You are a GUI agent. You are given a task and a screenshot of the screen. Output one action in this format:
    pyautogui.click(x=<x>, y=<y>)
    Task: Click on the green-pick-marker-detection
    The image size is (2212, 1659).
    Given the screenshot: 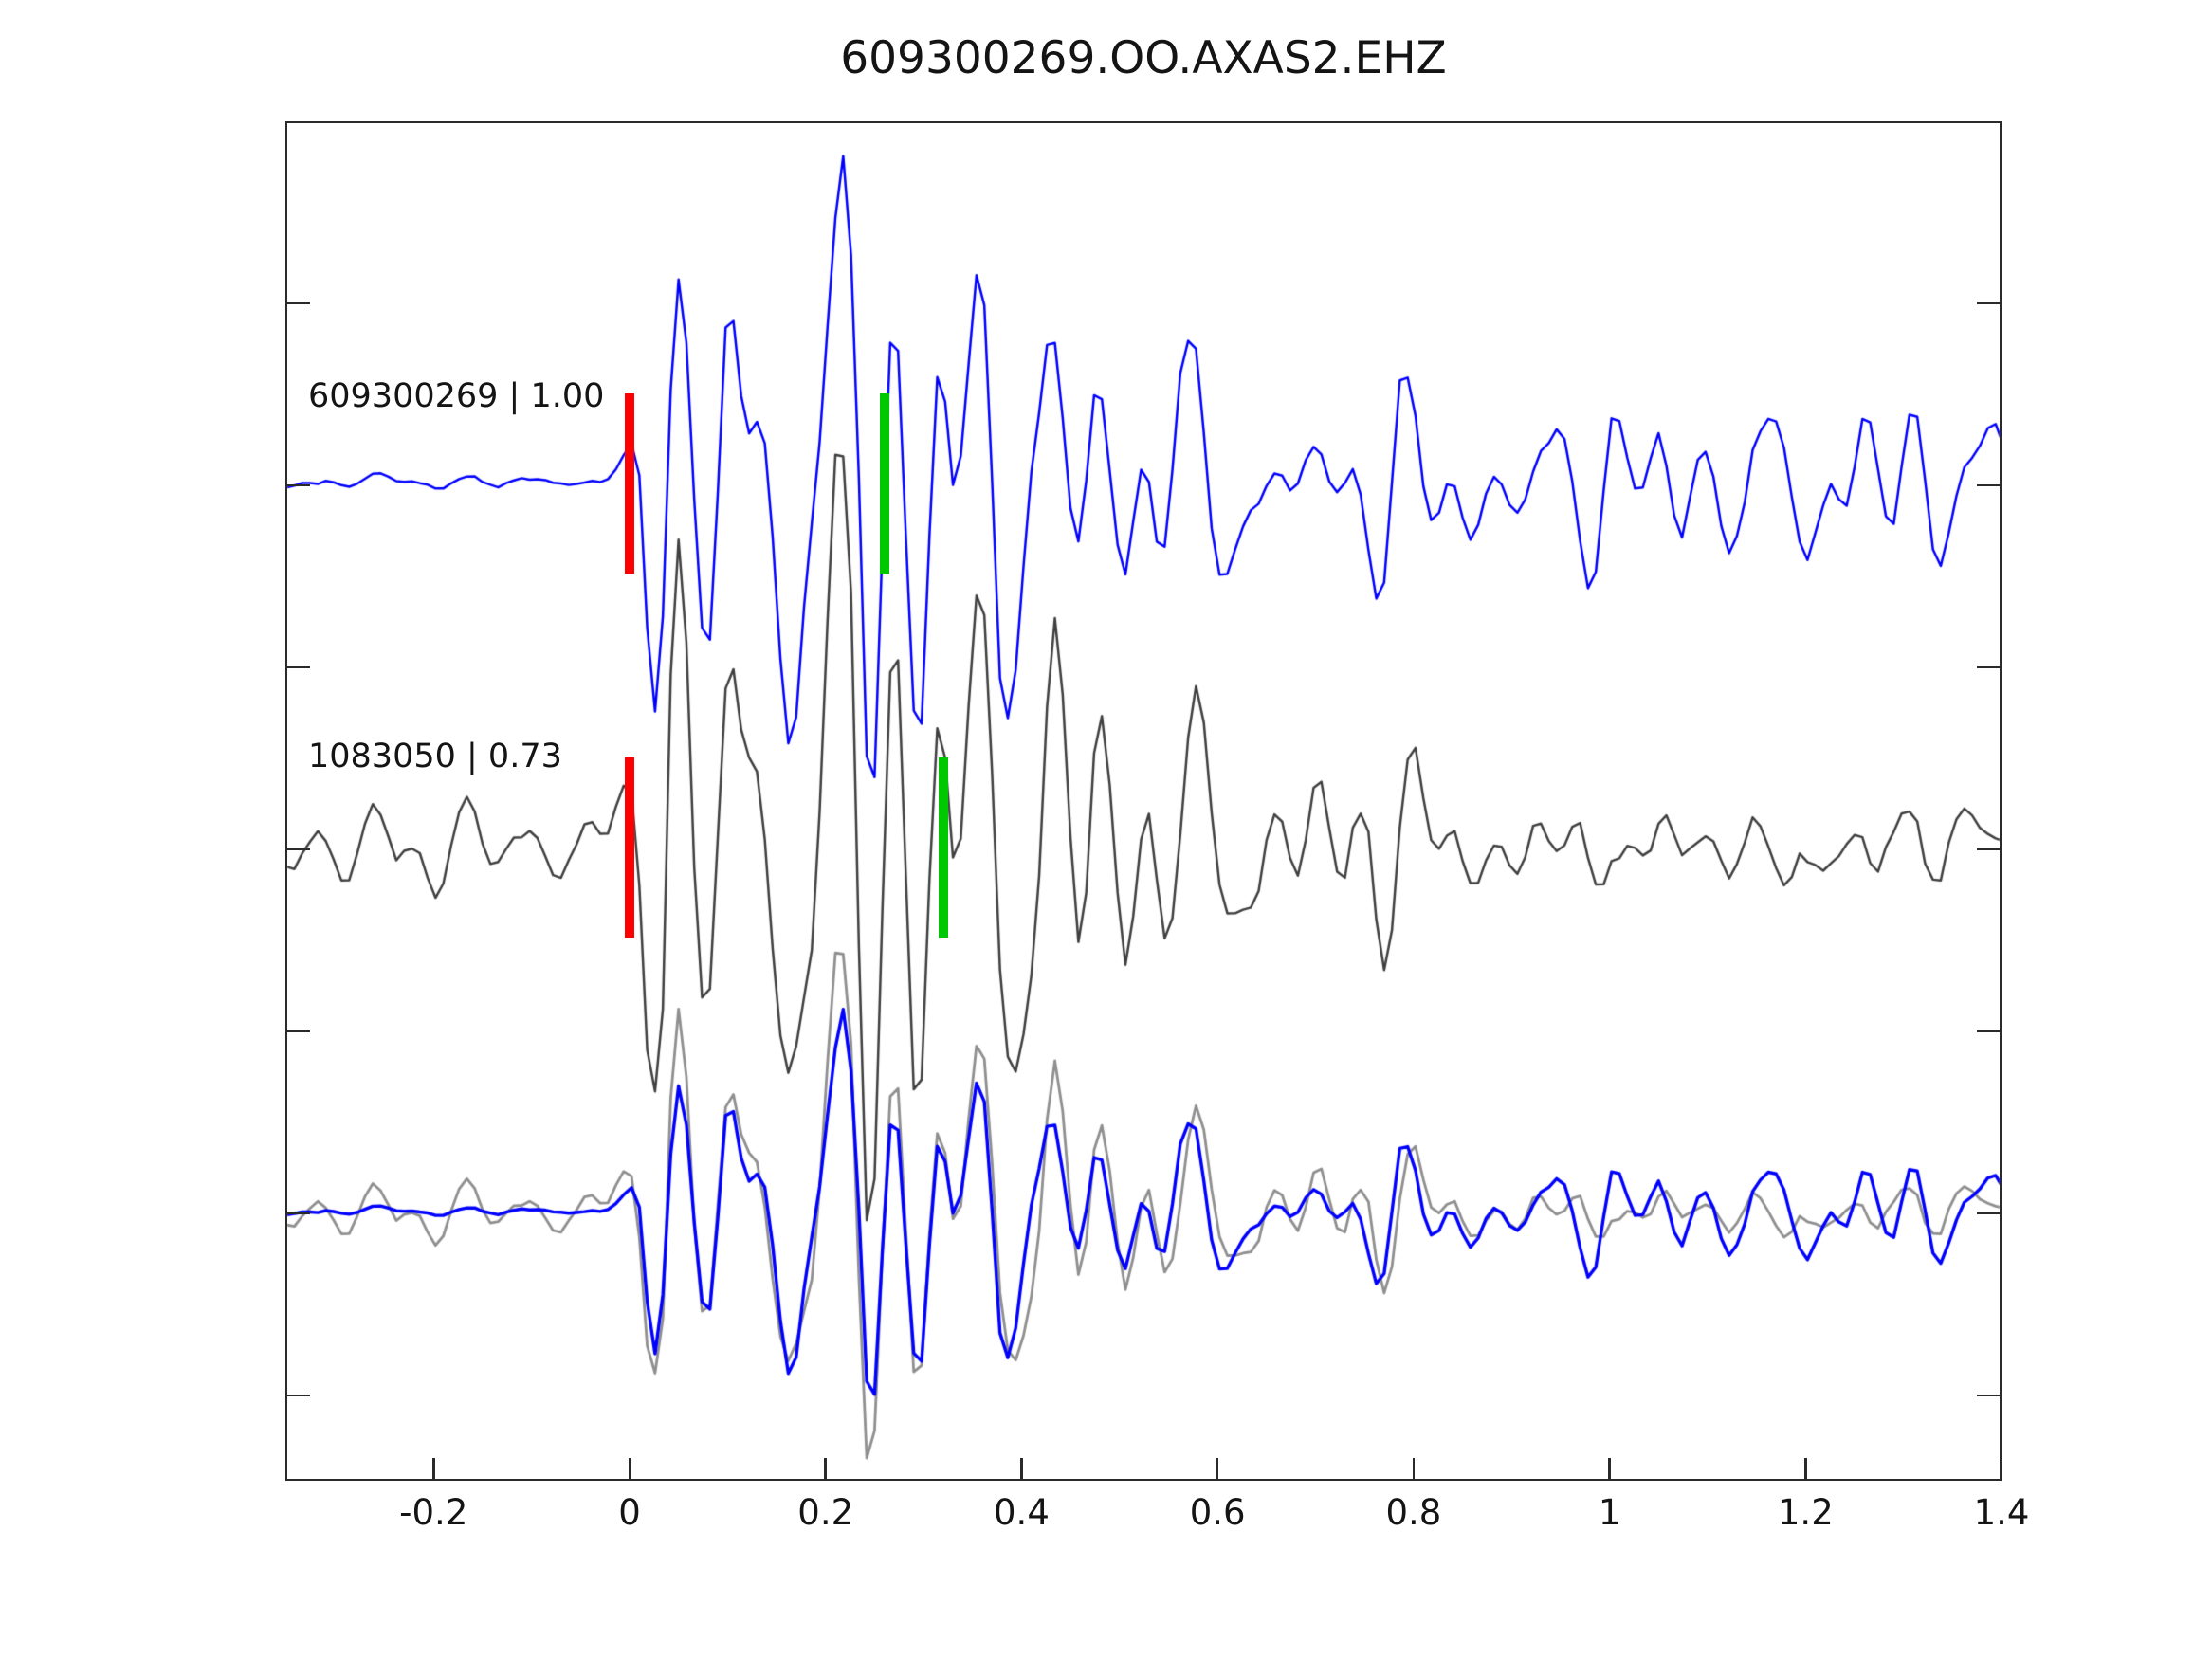 What is the action you would take?
    pyautogui.click(x=884, y=483)
    